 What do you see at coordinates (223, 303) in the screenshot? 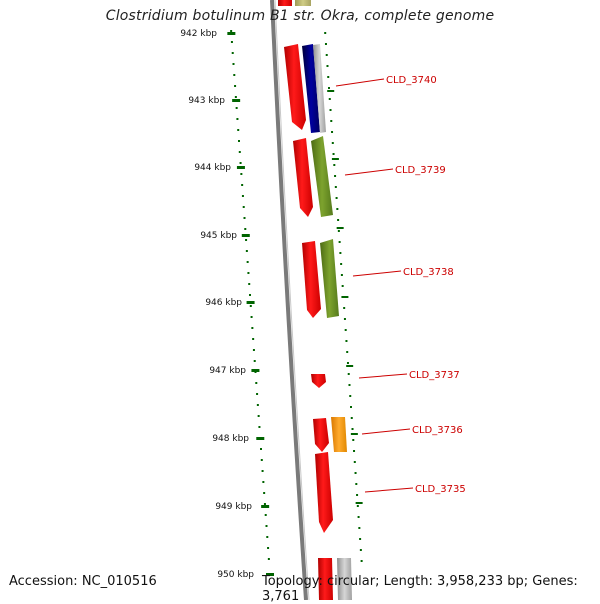
I see `axis-tick-label: 946 kbp` at bounding box center [223, 303].